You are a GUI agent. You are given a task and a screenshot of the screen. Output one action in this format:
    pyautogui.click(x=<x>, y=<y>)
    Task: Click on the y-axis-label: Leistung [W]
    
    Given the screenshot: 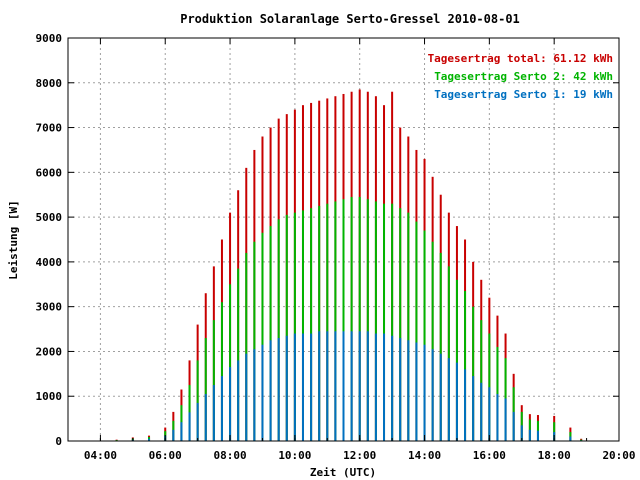 What is the action you would take?
    pyautogui.click(x=13, y=239)
    